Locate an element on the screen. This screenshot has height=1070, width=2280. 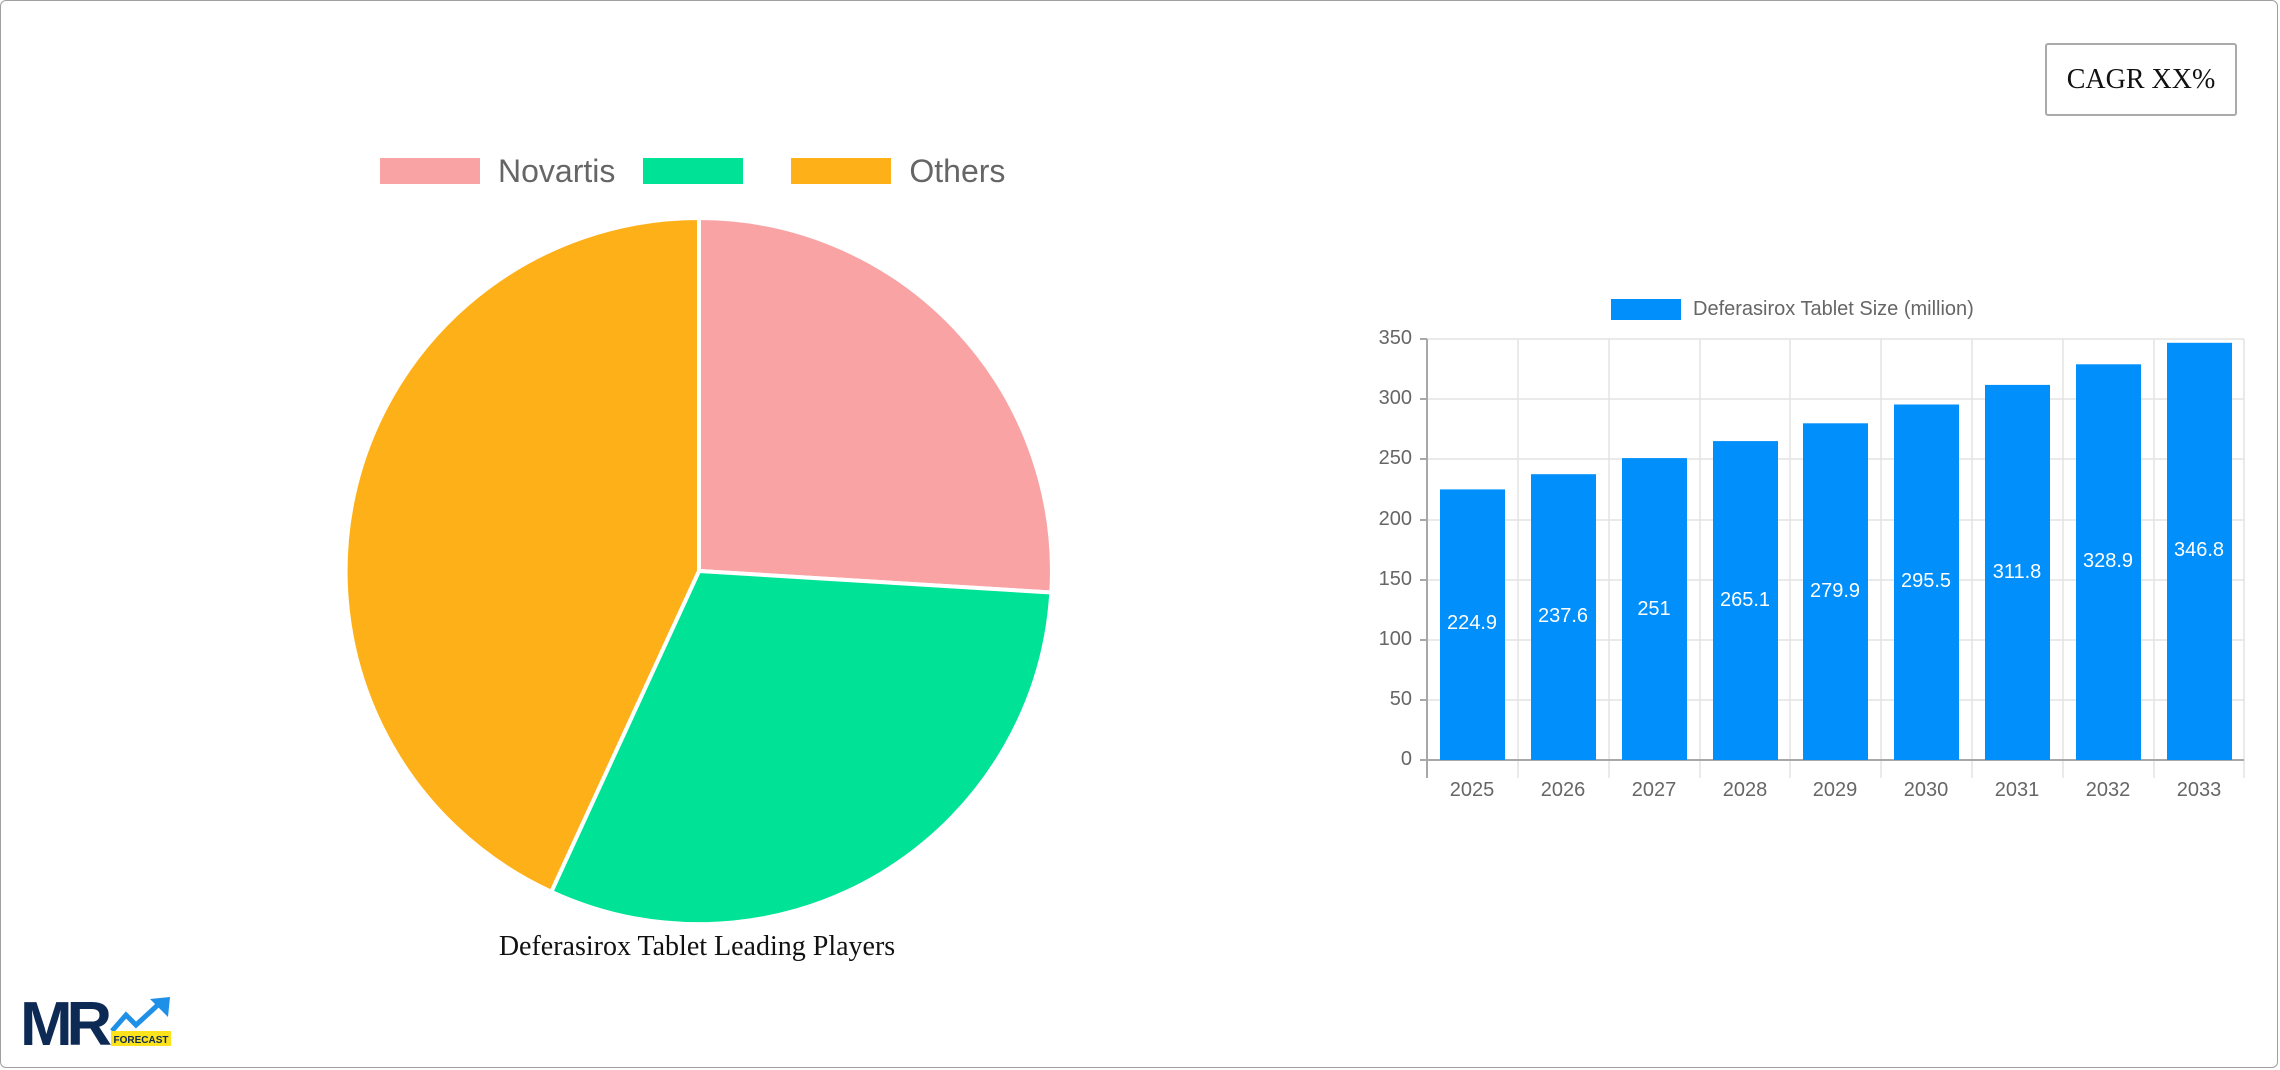
y-tick: 200 is located at coordinates (1395, 519).